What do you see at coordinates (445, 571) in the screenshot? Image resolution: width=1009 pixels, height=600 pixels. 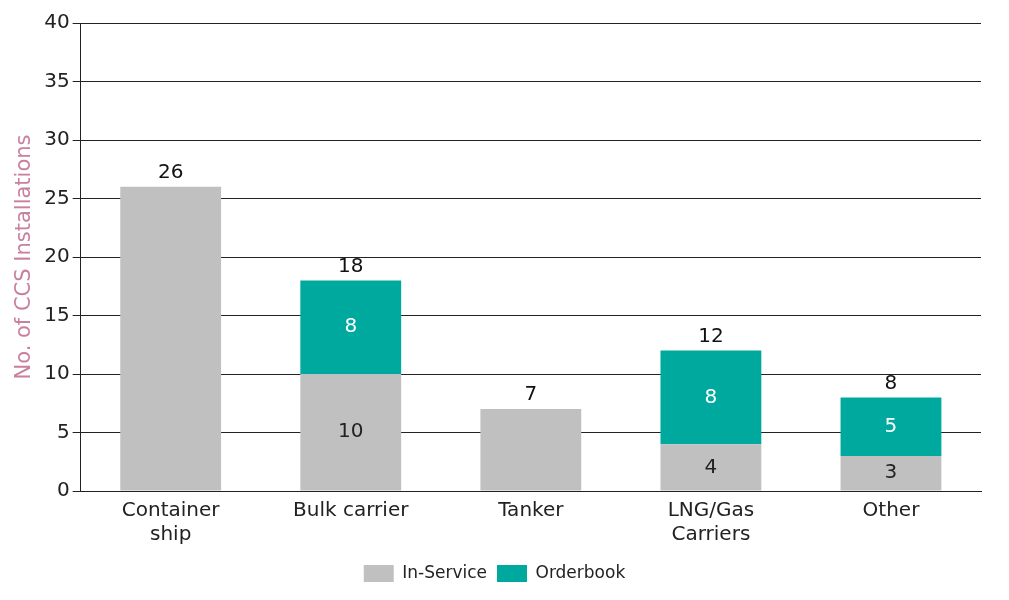 I see `legend-label: In-Service` at bounding box center [445, 571].